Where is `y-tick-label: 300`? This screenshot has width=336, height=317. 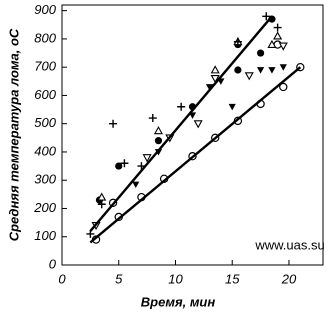 y-tick-label: 300 is located at coordinates (45, 179).